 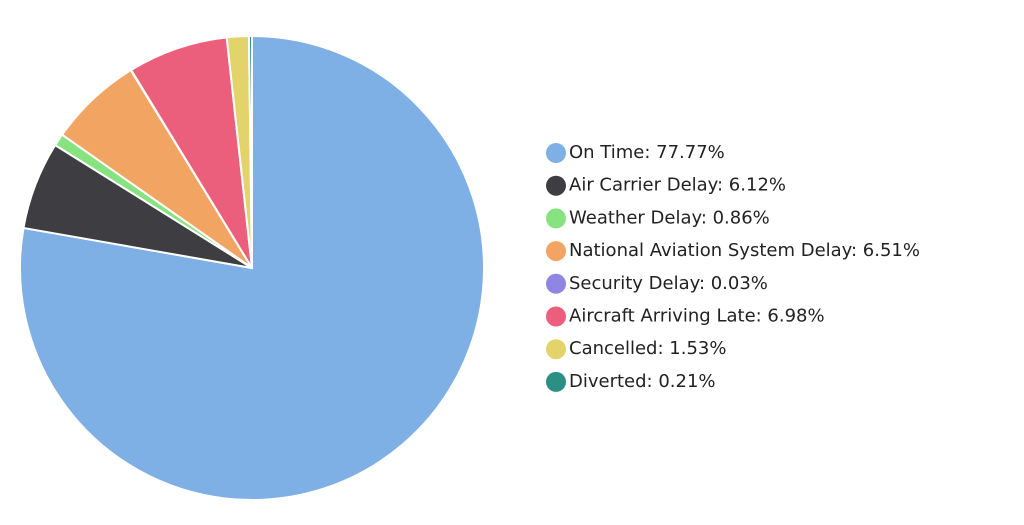 What do you see at coordinates (647, 348) in the screenshot?
I see `legend-label: Cancelled: 1.53%` at bounding box center [647, 348].